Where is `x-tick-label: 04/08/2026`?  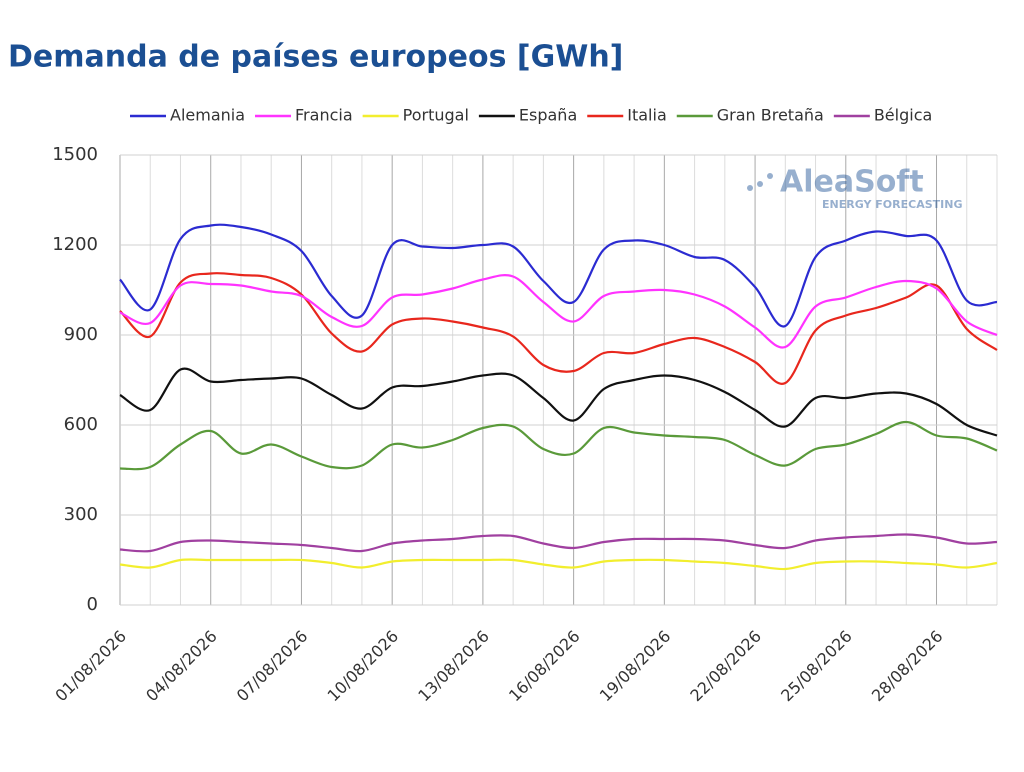 x-tick-label: 04/08/2026 is located at coordinates (181, 666).